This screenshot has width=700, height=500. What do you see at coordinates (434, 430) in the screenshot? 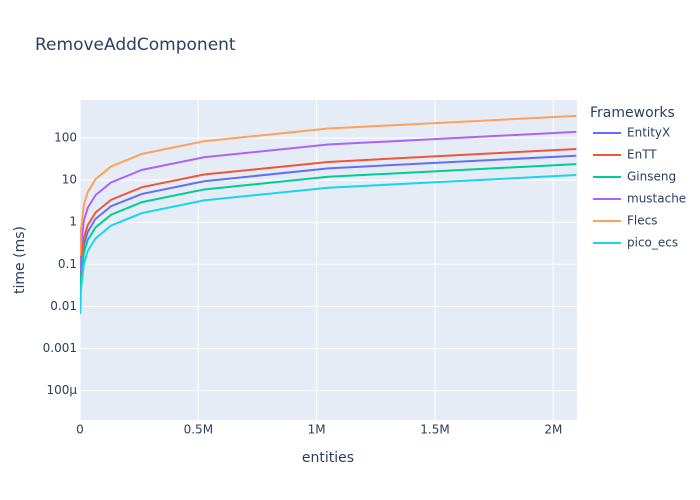
I see `x-tick-label: 1.5M` at bounding box center [434, 430].